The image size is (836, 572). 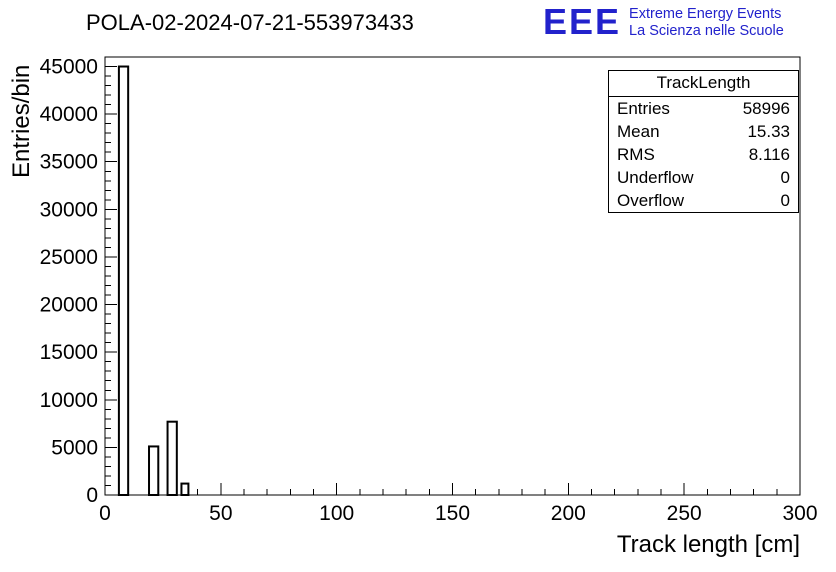 I want to click on stats-row: Underflow 0, so click(x=703, y=177).